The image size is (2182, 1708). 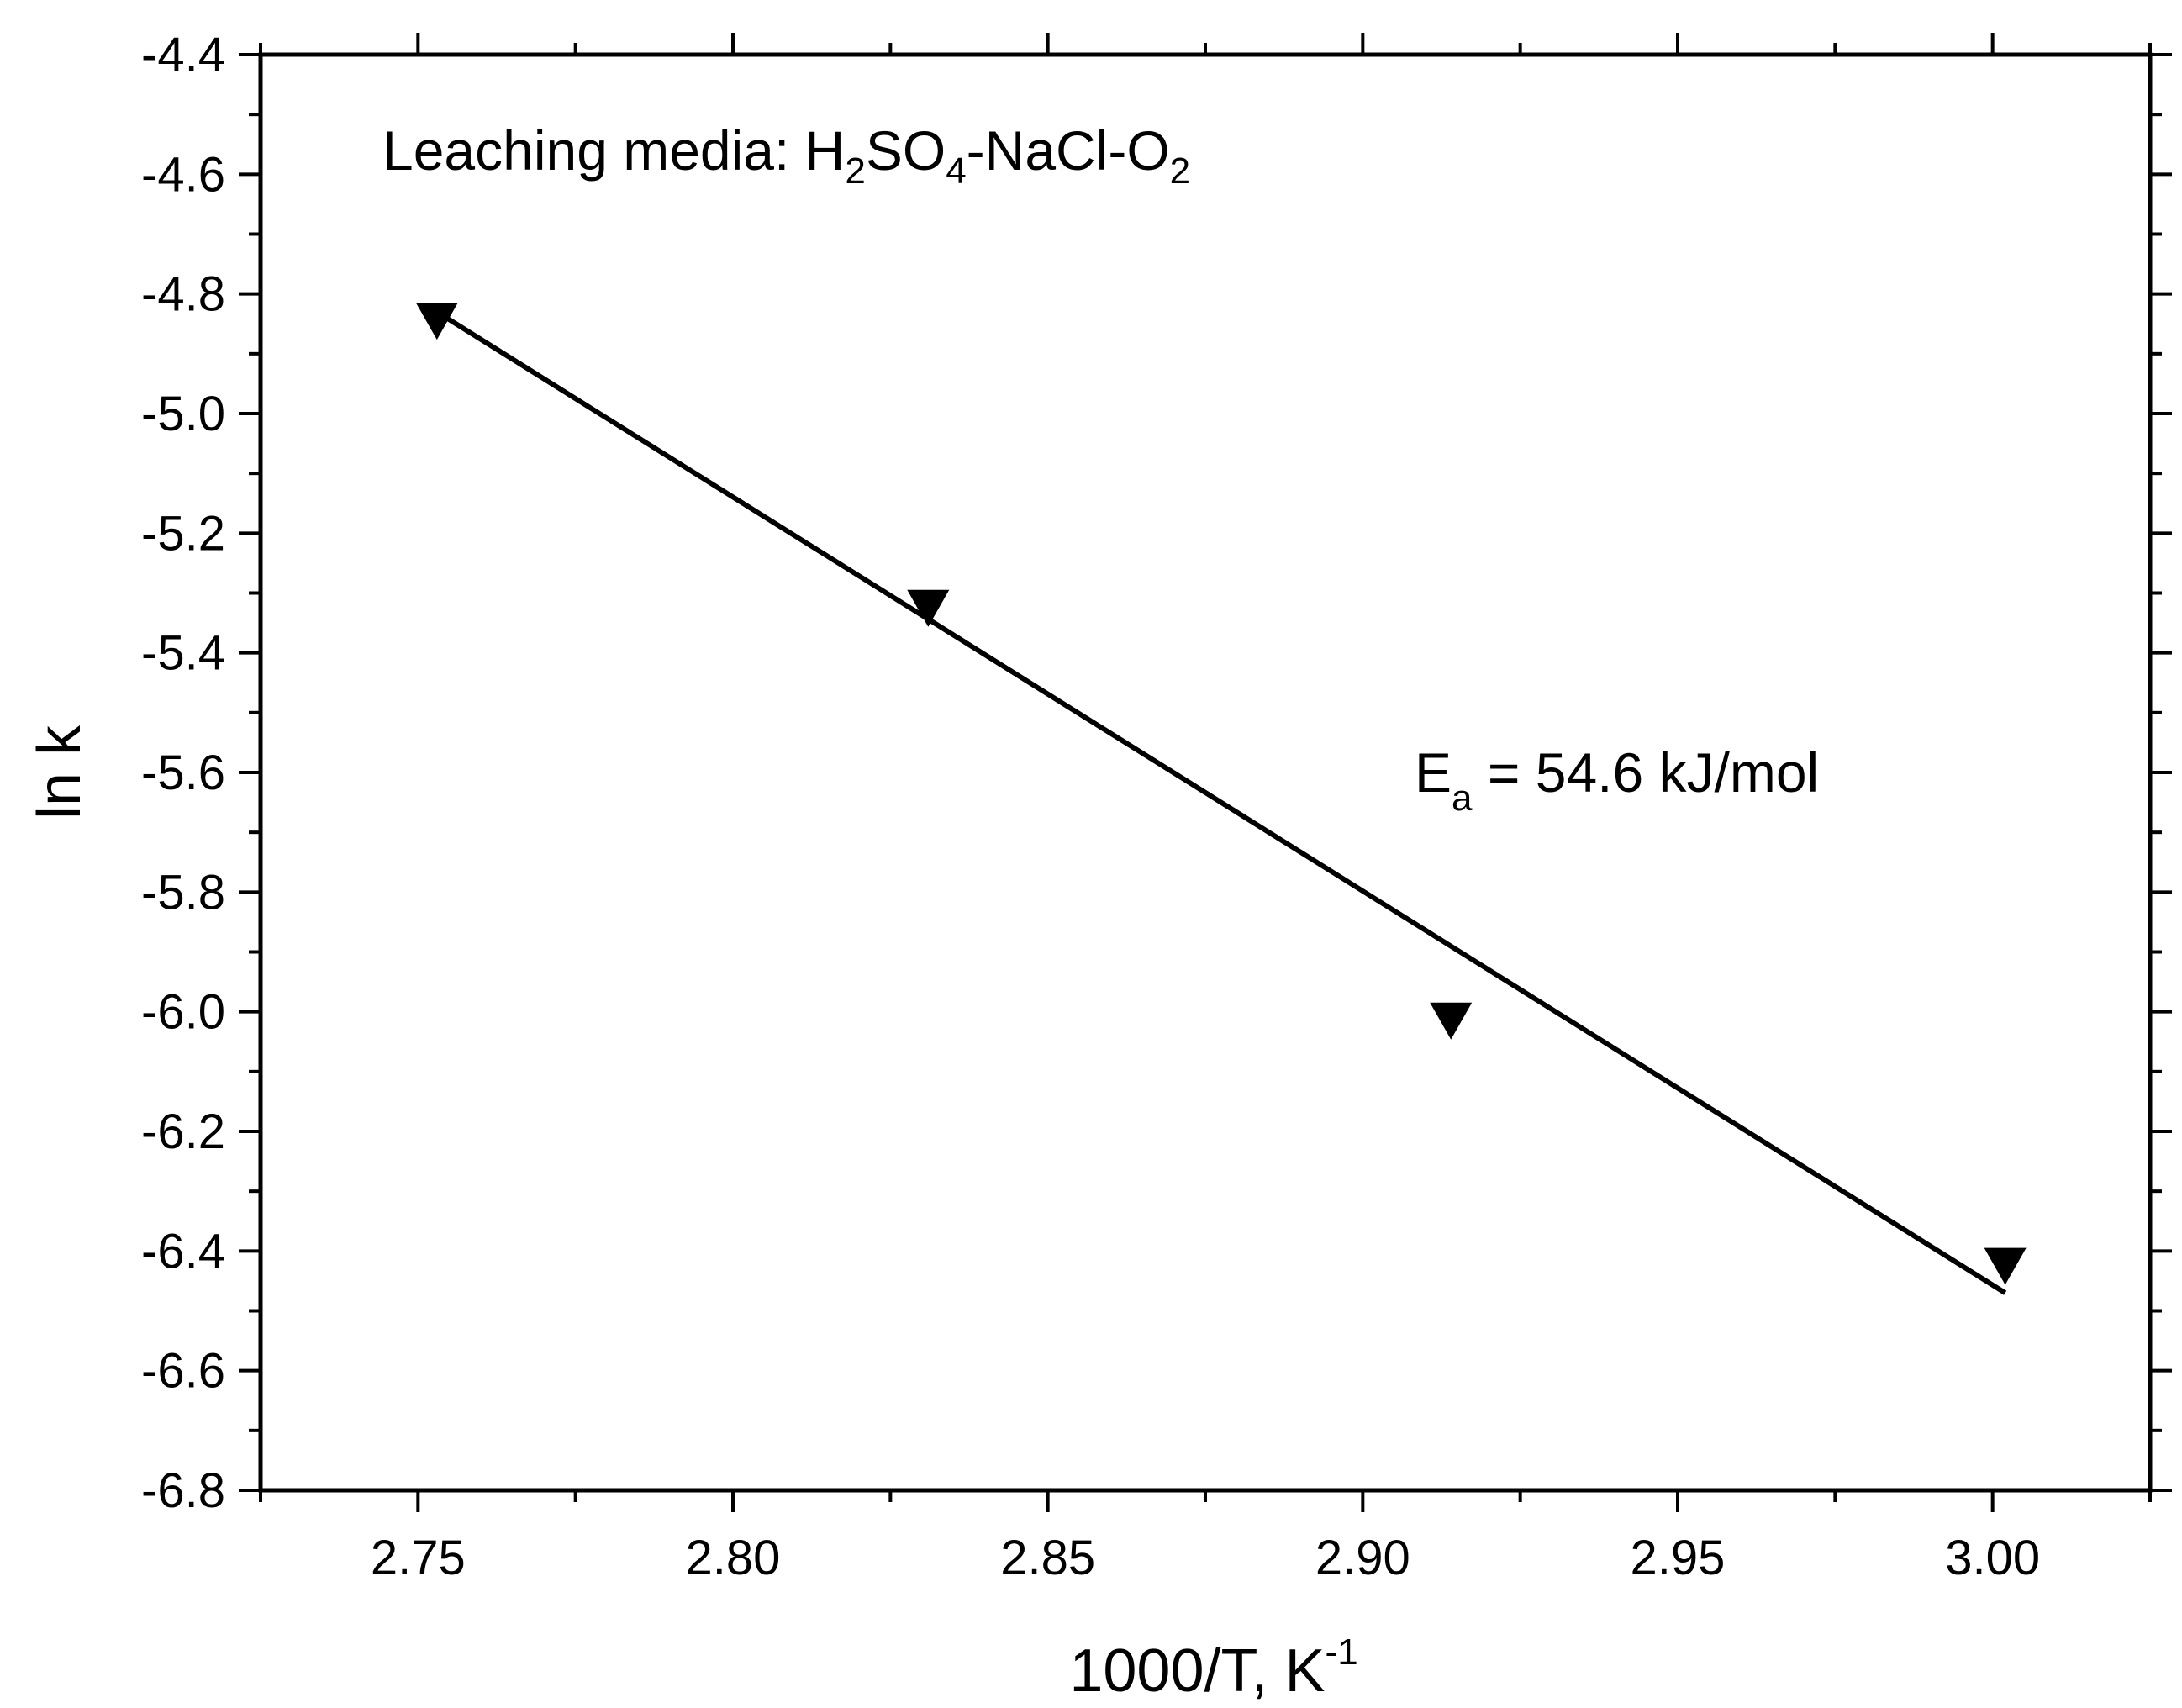 What do you see at coordinates (183, 892) in the screenshot?
I see `y-tick-label: -5.8` at bounding box center [183, 892].